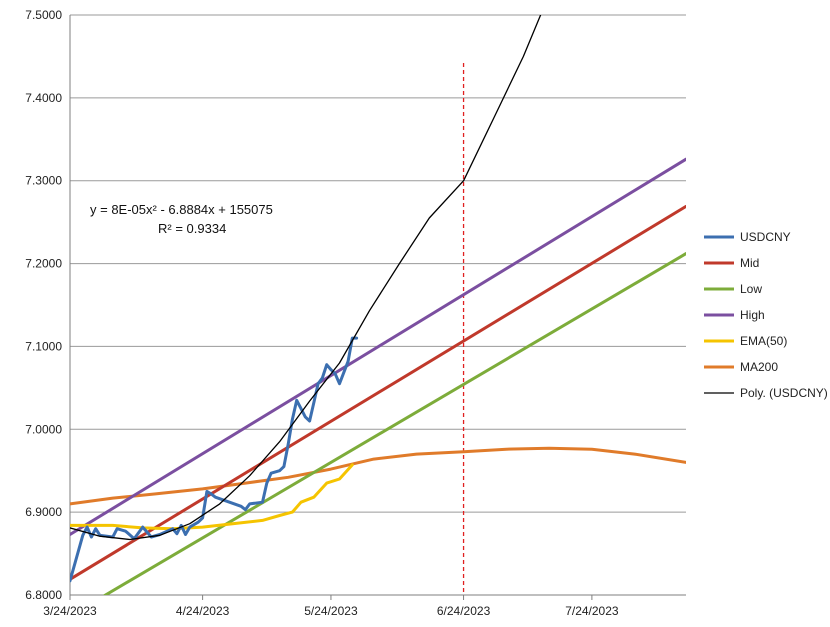  Describe the element at coordinates (70, 611) in the screenshot. I see `x-tick-label: 3/24/2023` at that location.